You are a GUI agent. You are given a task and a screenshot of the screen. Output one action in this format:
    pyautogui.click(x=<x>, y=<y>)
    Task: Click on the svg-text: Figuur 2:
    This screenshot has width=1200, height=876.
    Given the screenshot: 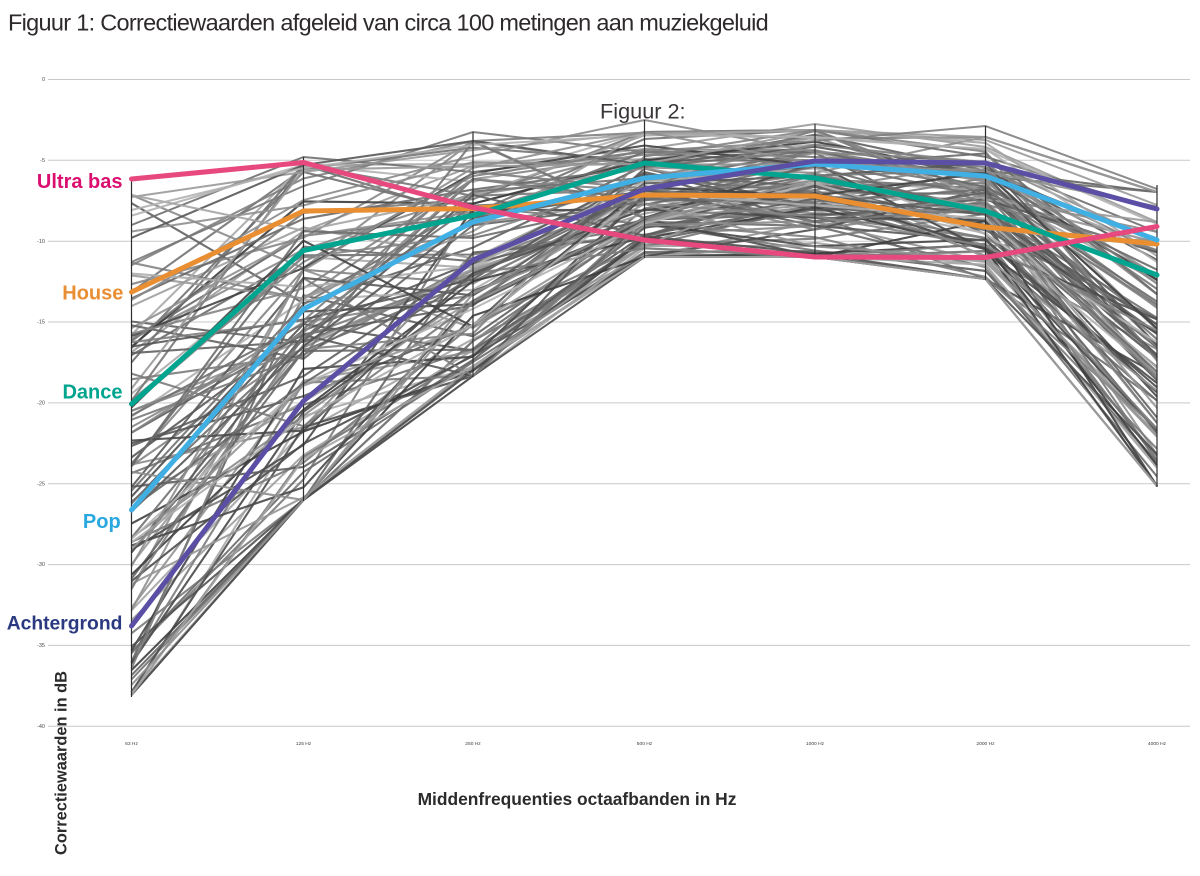 What is the action you would take?
    pyautogui.click(x=643, y=111)
    